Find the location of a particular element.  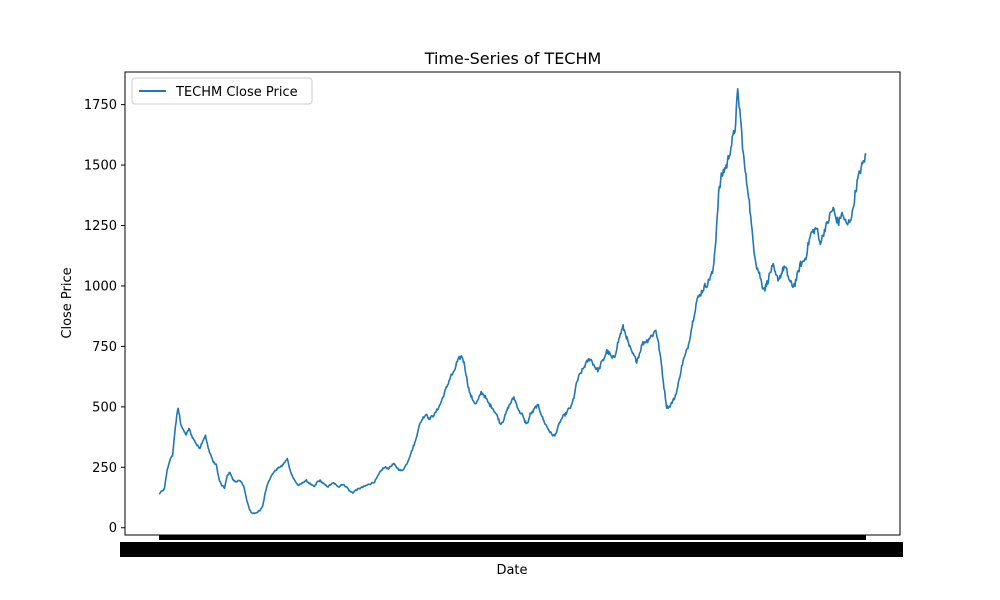

chart-title: Time-Series of TECHM is located at coordinates (513, 58).